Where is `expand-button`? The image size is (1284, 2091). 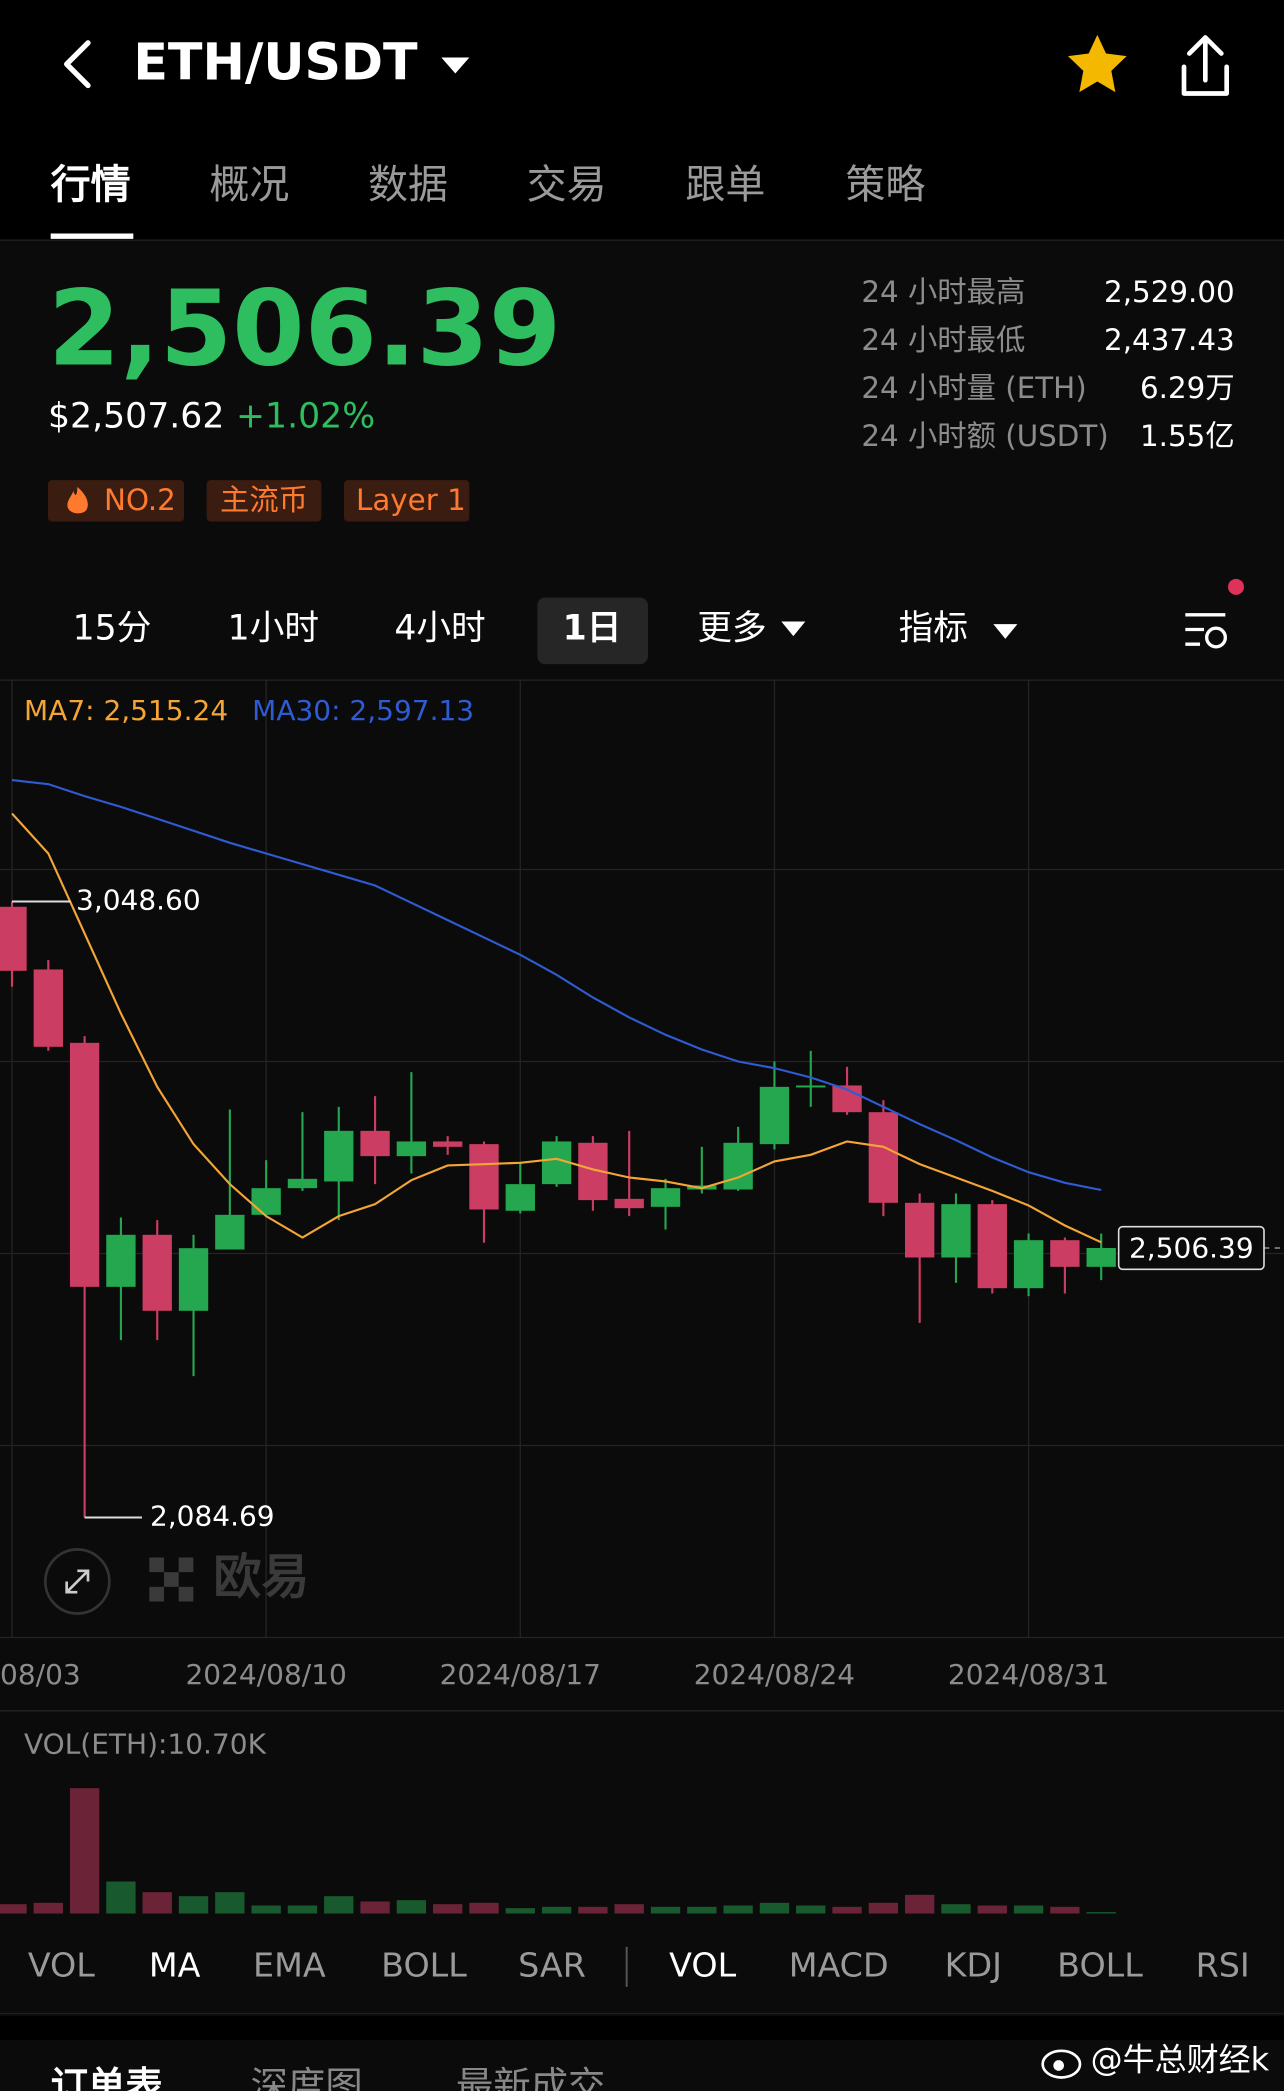
expand-button is located at coordinates (77, 1581).